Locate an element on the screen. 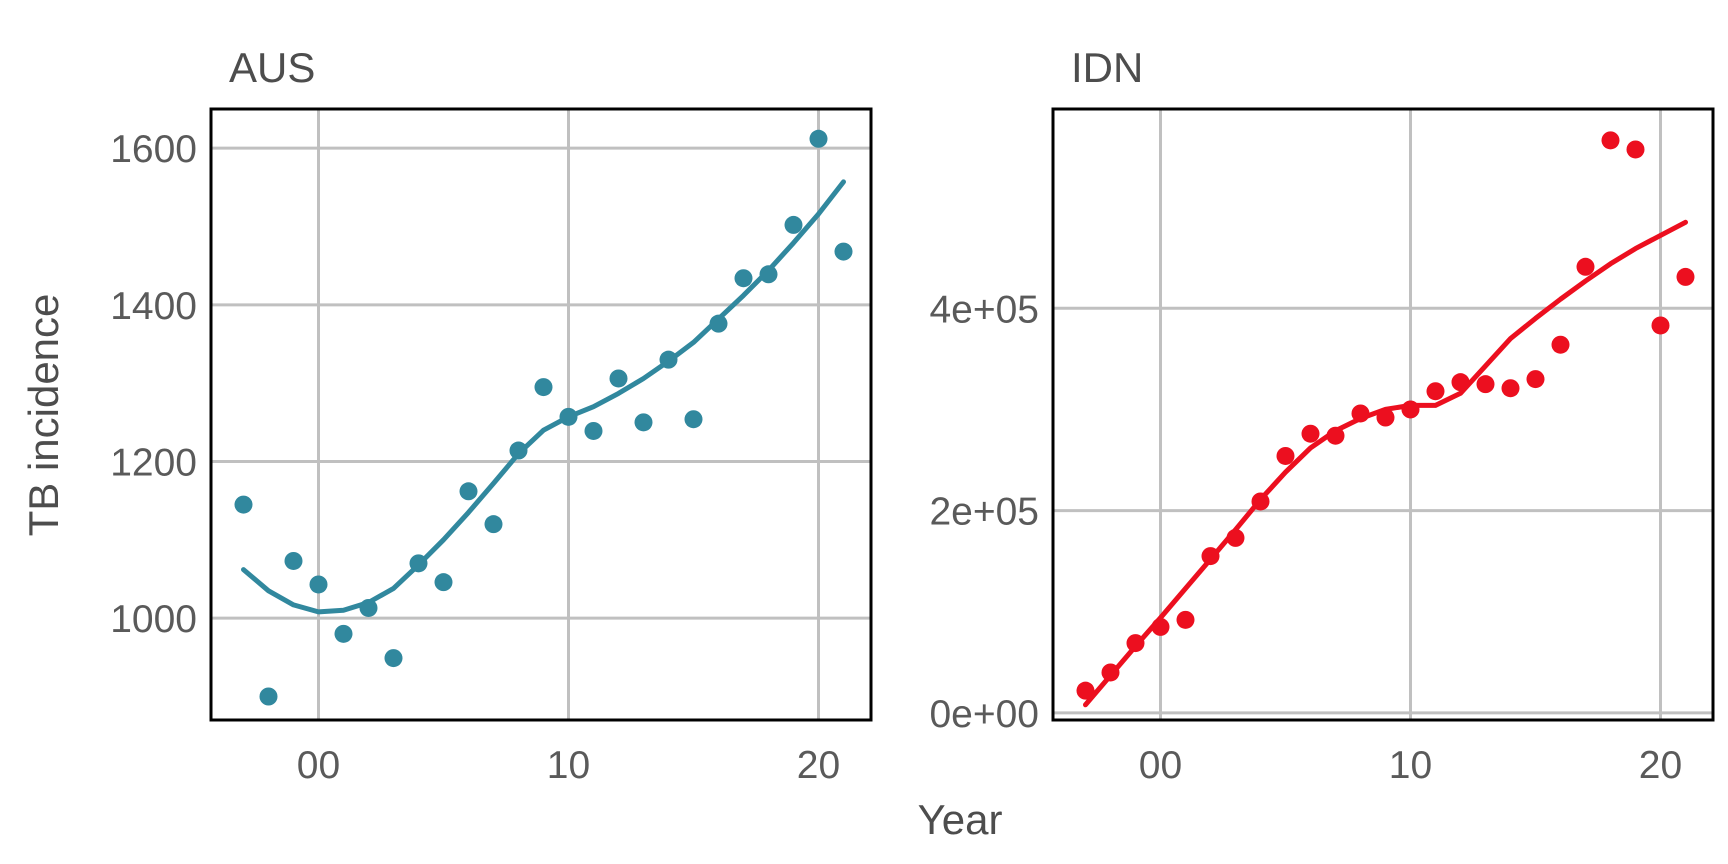  x-axis-title: Year is located at coordinates (960, 819).